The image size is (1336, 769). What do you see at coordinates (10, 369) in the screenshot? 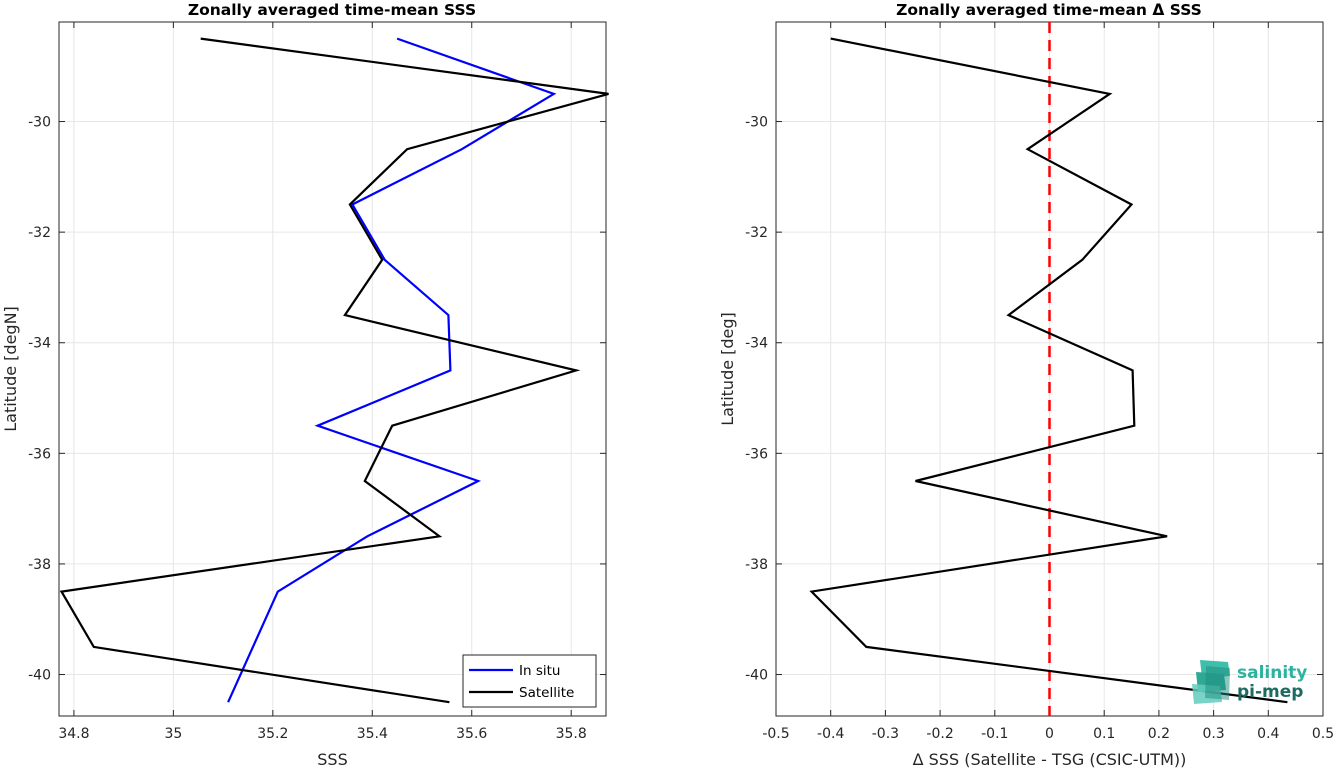
I see `chart0-ylabel: Latitude [degN]` at bounding box center [10, 369].